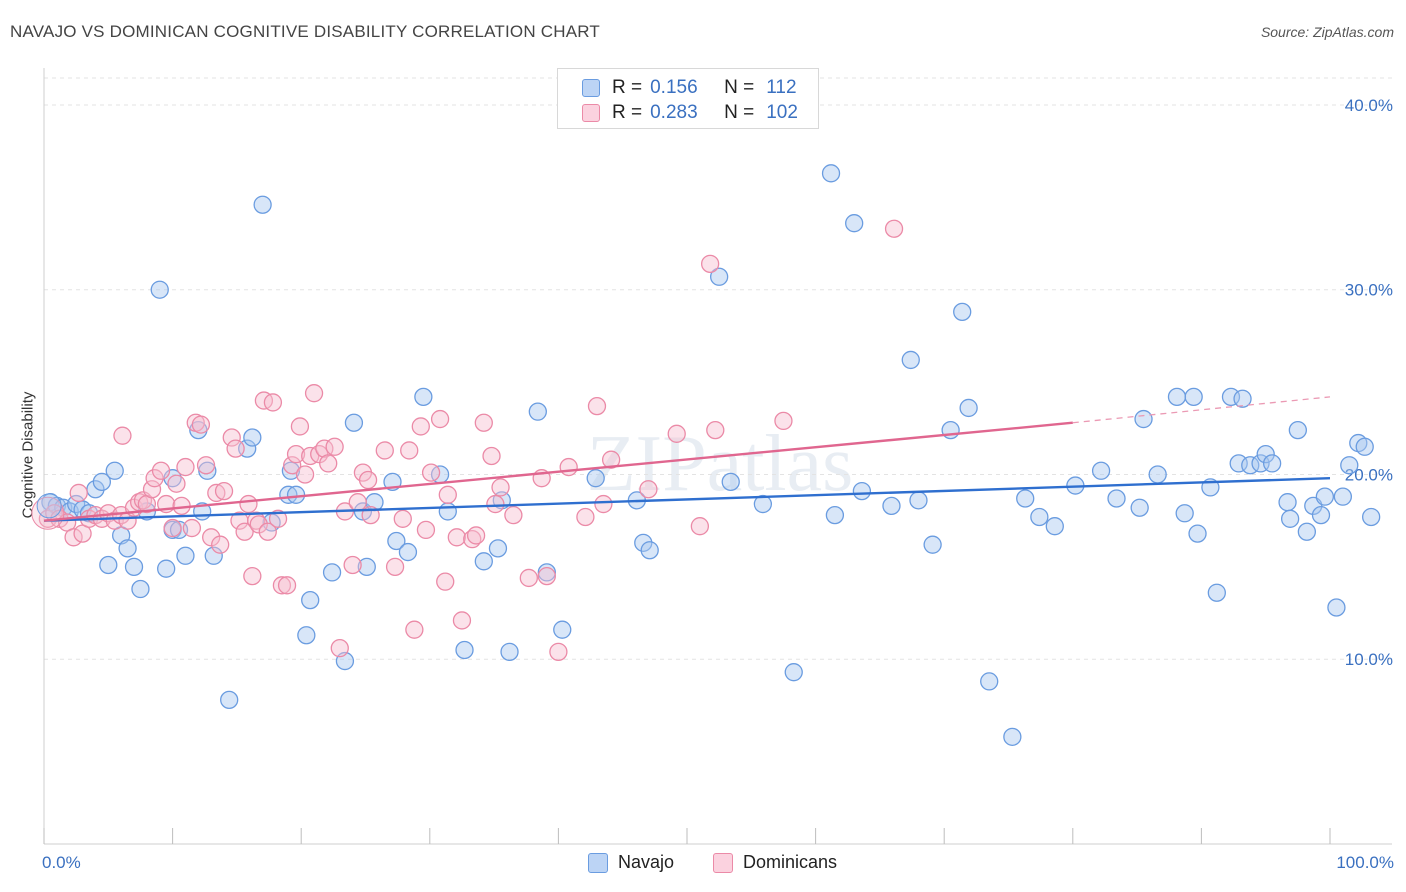 The image size is (1406, 892). I want to click on n-value: 112, so click(781, 87).